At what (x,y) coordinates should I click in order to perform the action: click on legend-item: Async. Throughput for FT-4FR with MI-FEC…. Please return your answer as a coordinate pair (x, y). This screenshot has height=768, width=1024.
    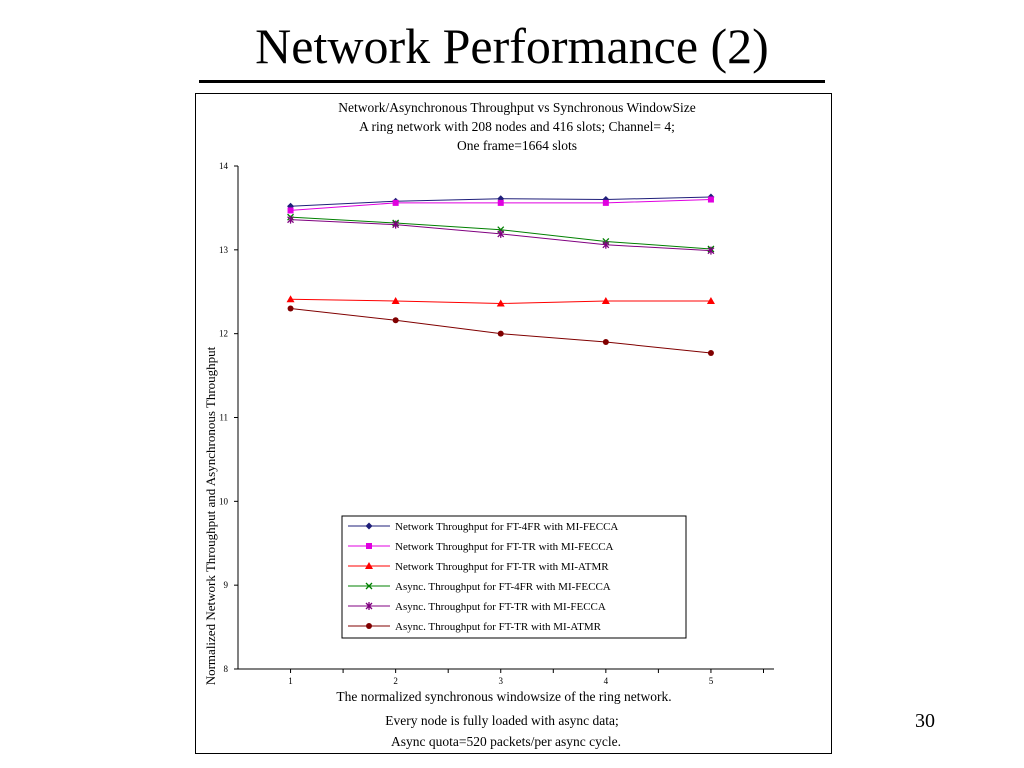
    Looking at the image, I should click on (479, 587).